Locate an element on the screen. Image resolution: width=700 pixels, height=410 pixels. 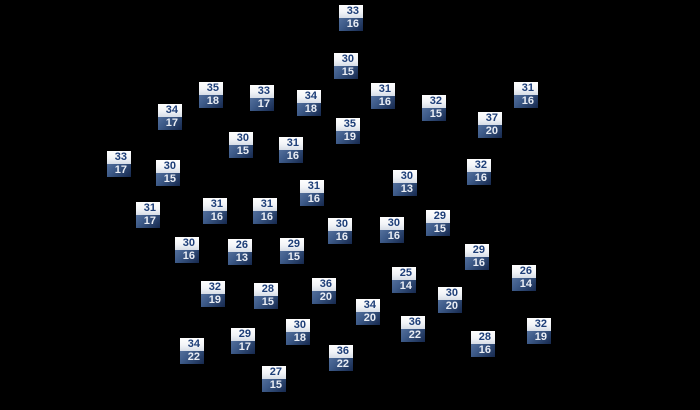
temp-marker: 35 19 is located at coordinates (348, 131).